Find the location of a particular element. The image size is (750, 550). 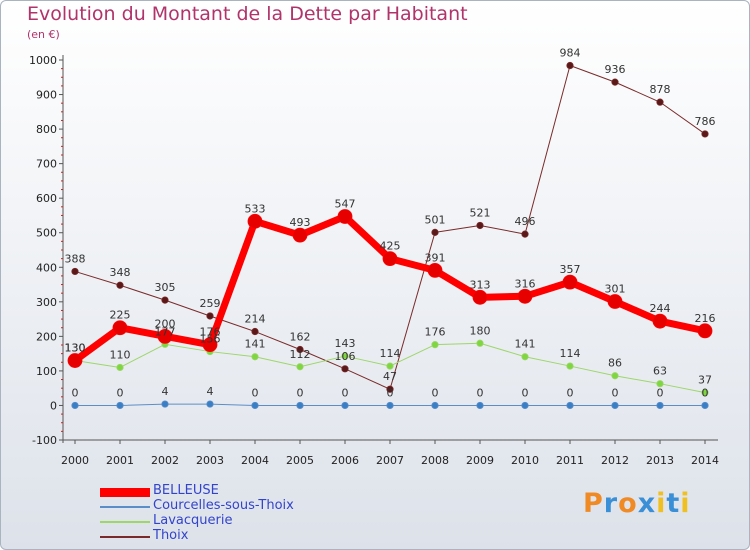

data-label: 177 is located at coordinates (165, 331).